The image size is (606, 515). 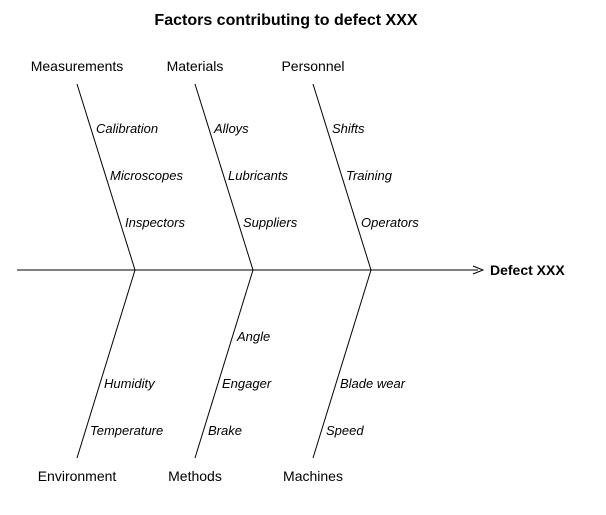 I want to click on bone-methods, so click(x=224, y=364).